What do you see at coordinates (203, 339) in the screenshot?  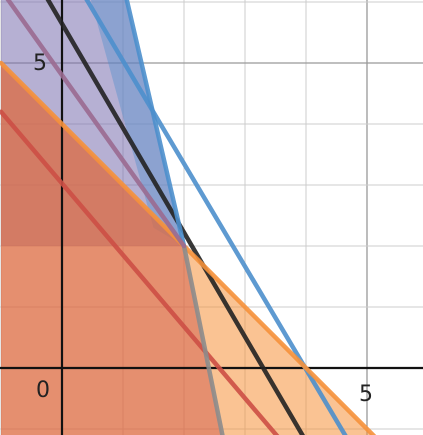 I see `gray-line` at bounding box center [203, 339].